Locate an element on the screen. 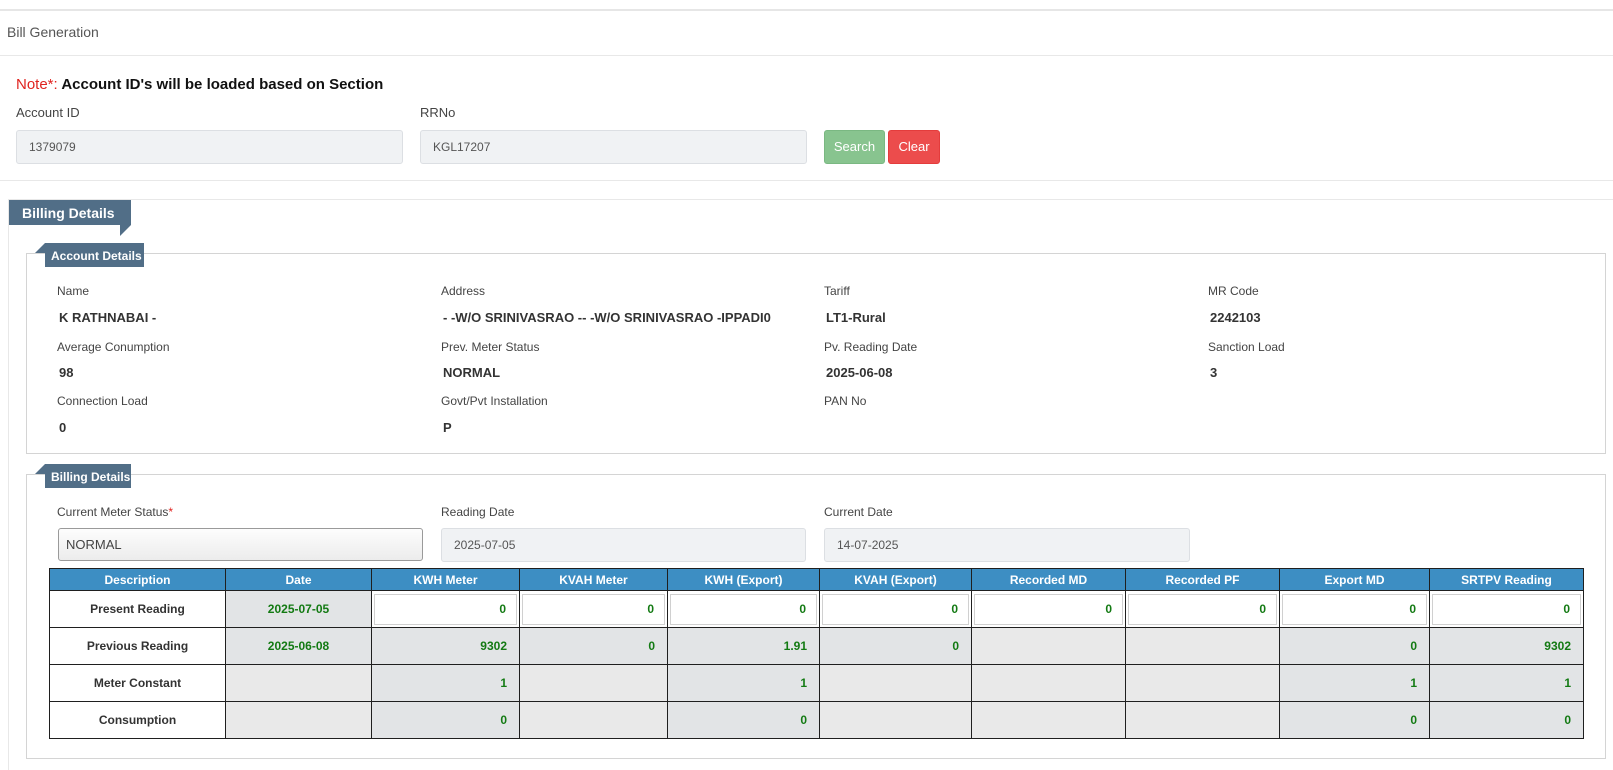  meter-constant-srtpv-reading: 1 is located at coordinates (1506, 683).